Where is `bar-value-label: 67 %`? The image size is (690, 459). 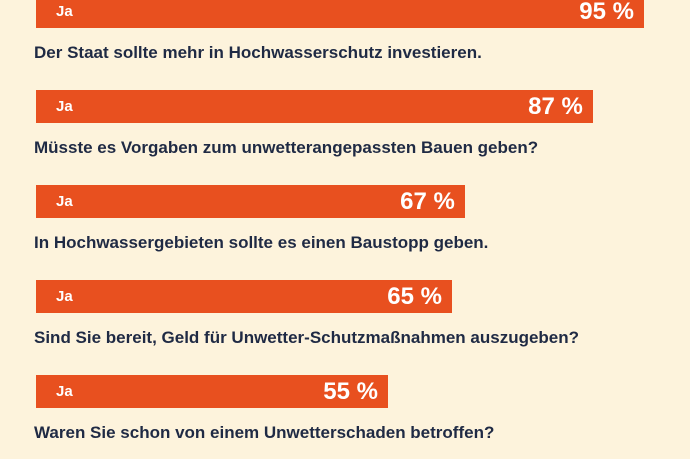
bar-value-label: 67 % is located at coordinates (427, 201).